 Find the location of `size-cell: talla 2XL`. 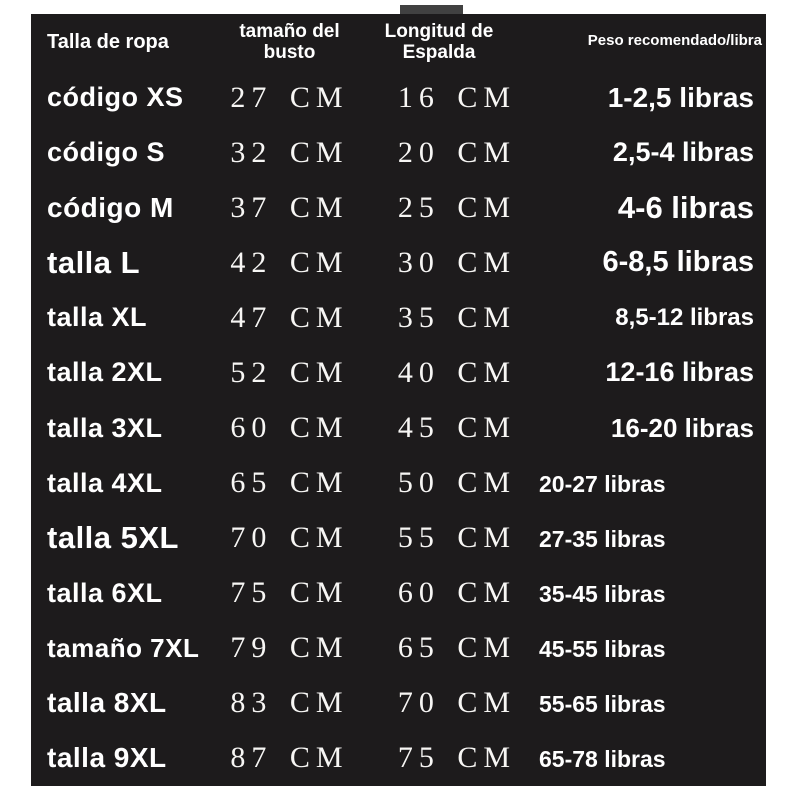

size-cell: talla 2XL is located at coordinates (105, 372).